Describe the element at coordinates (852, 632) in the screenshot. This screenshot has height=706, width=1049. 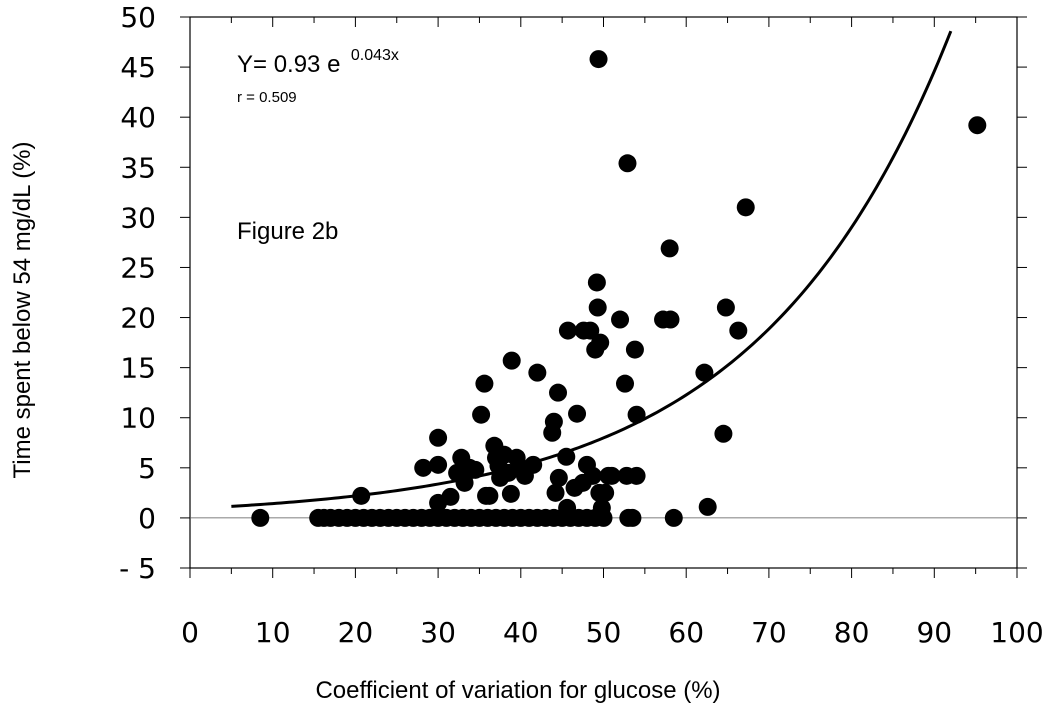
I see `x-tick-label: 80` at that location.